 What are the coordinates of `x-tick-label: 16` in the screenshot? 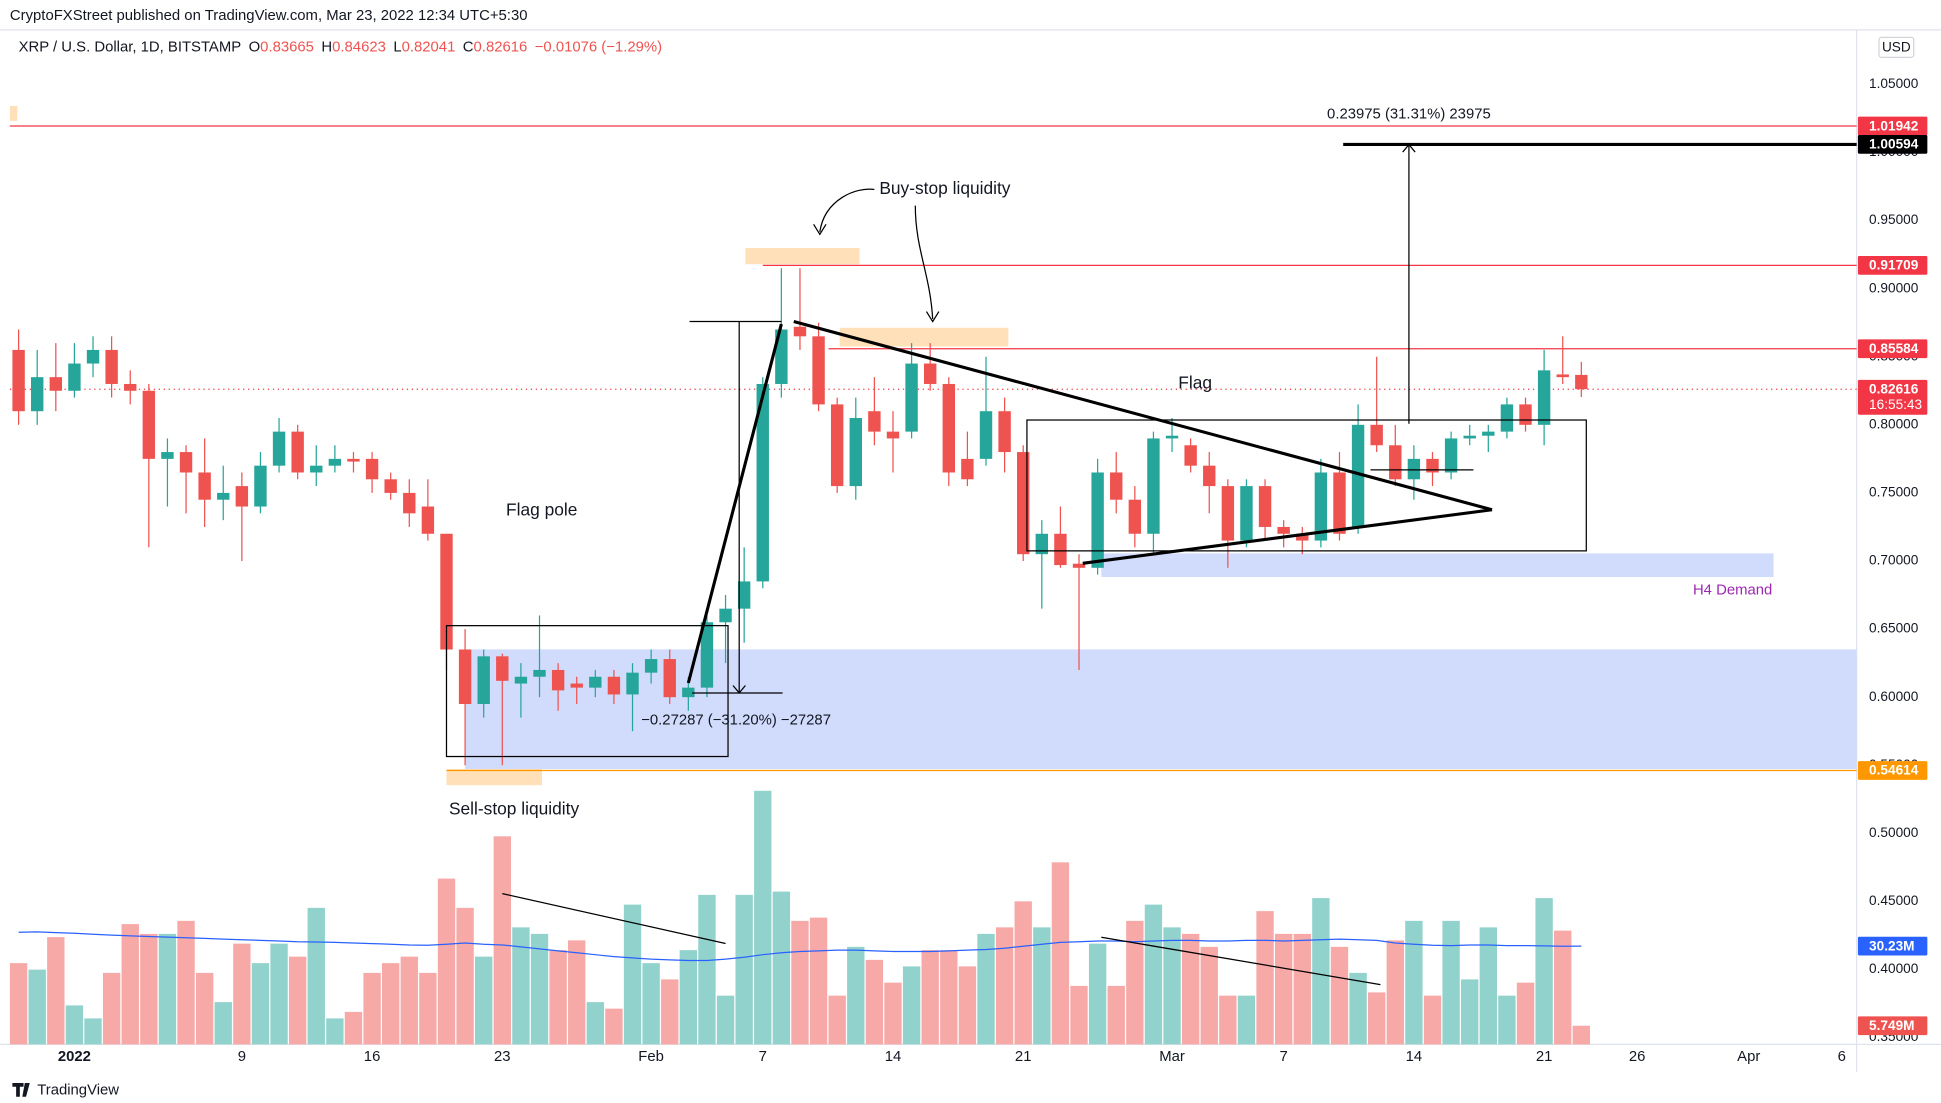 It's located at (372, 1057).